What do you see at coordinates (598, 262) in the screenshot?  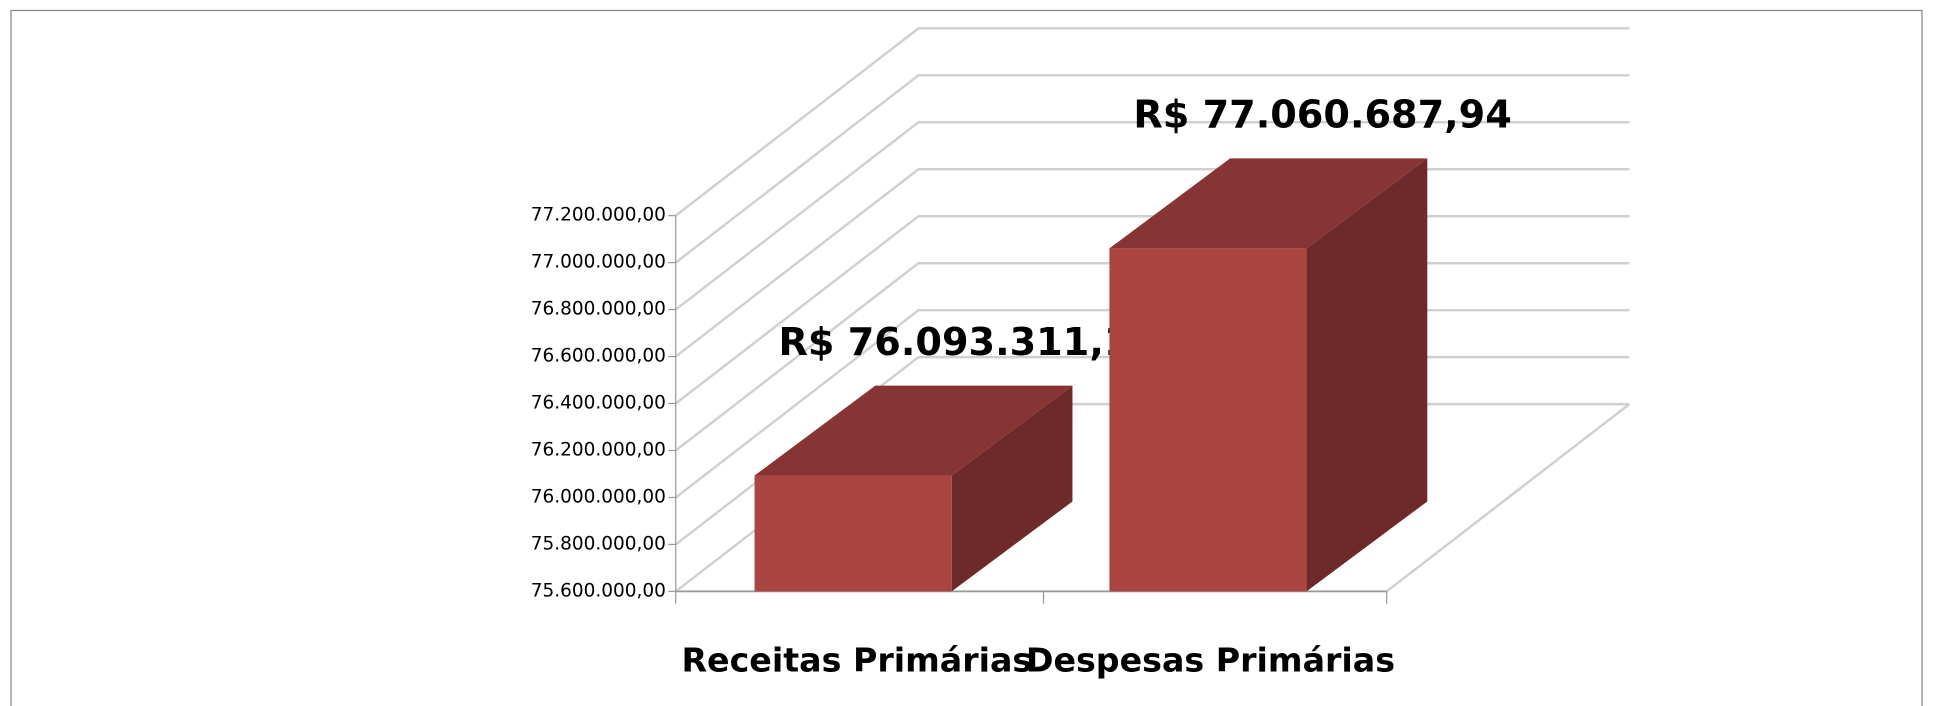 I see `y-tick-label: 77.000.000,00` at bounding box center [598, 262].